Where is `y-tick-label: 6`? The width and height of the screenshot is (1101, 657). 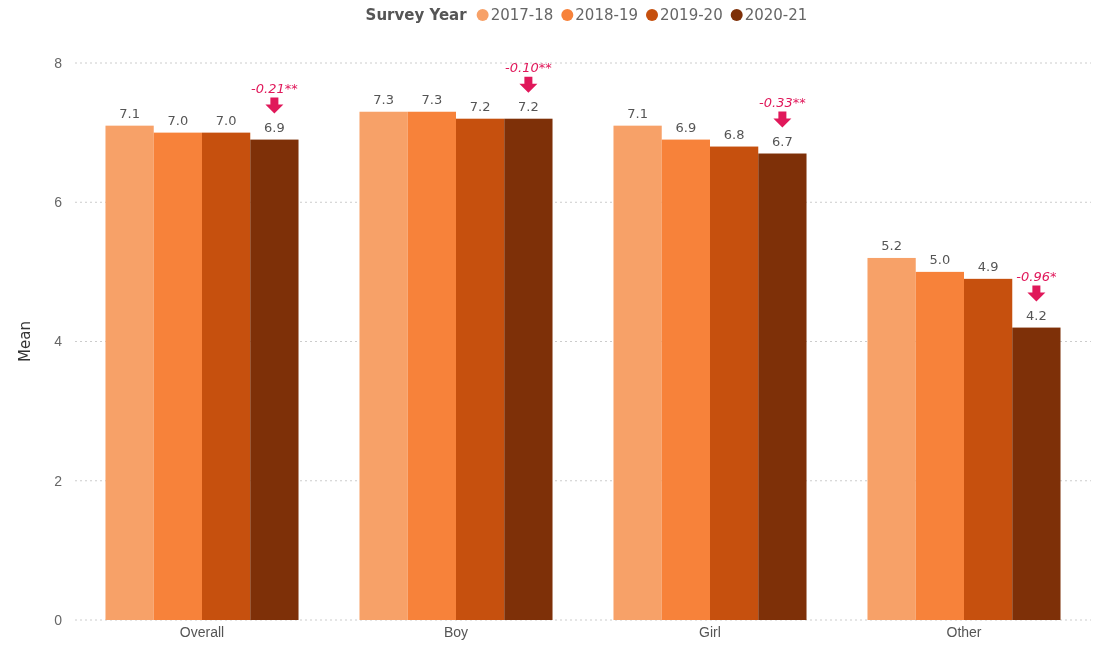 y-tick-label: 6 is located at coordinates (58, 202).